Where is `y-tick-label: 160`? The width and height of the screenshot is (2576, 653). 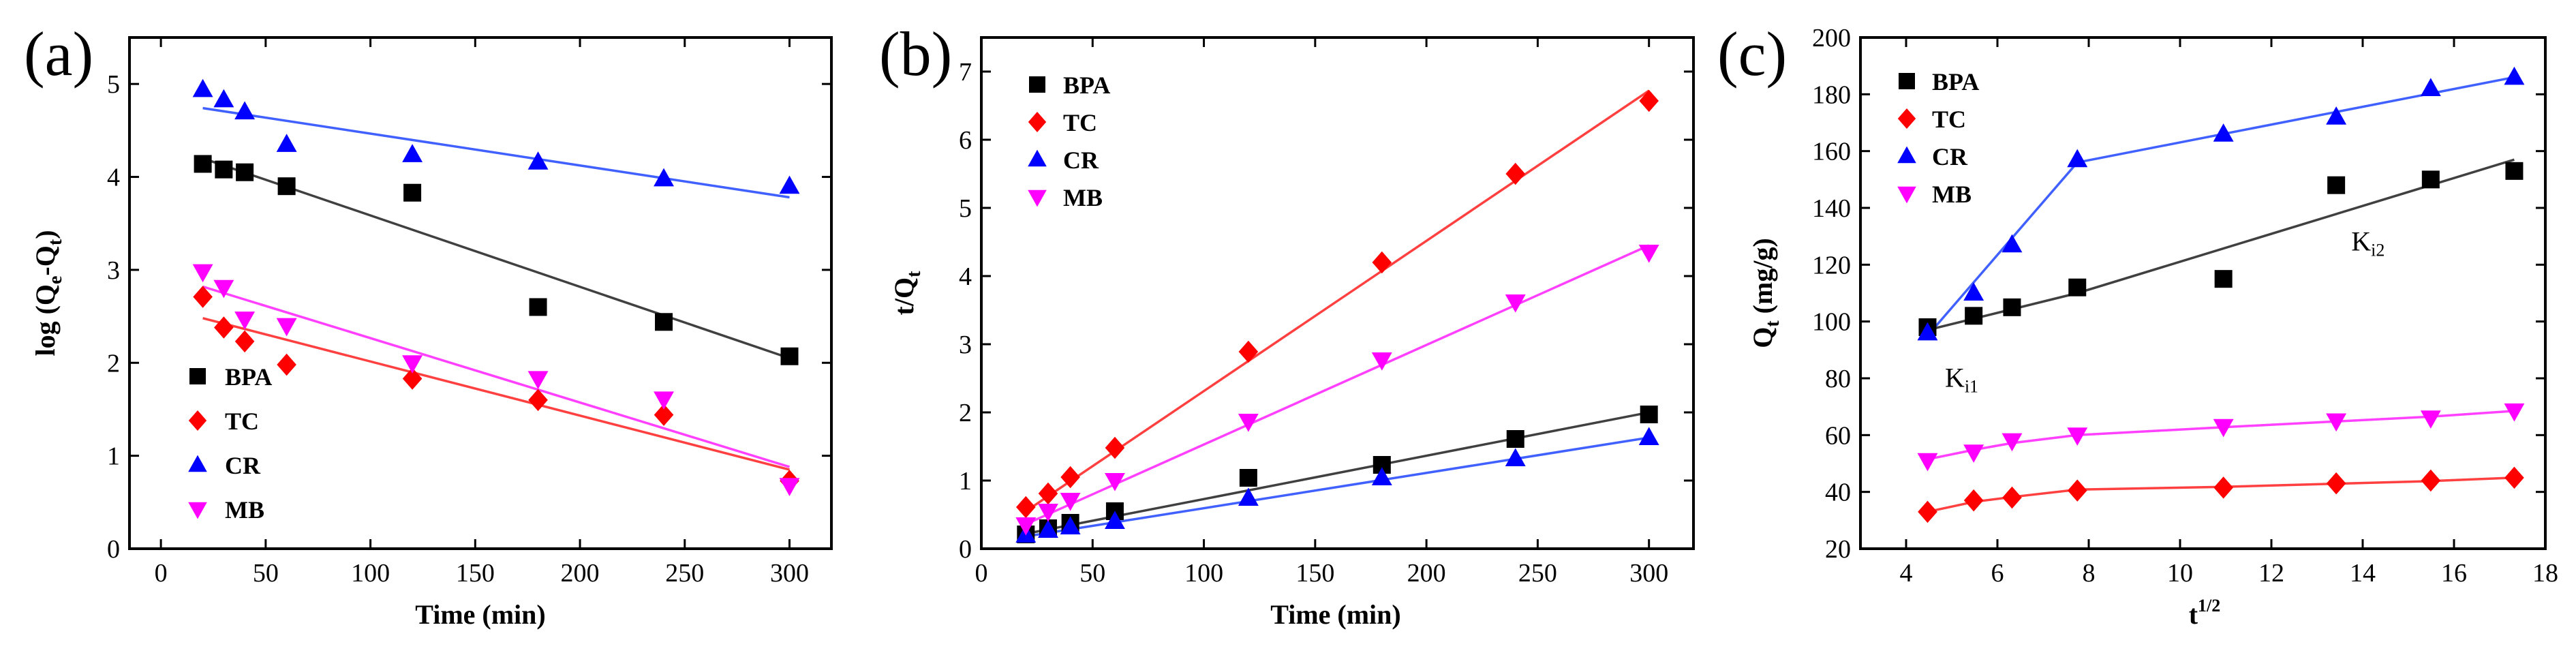
y-tick-label: 160 is located at coordinates (1831, 152).